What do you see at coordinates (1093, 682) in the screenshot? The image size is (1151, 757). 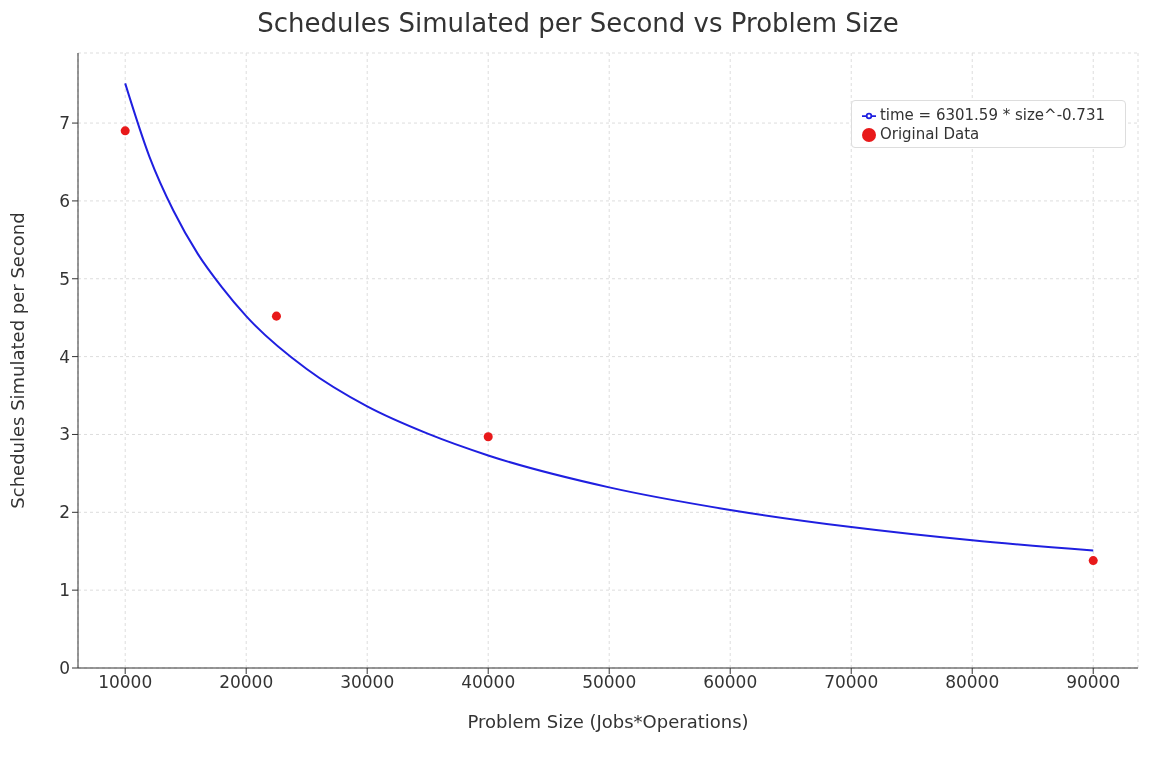 I see `x-tick-label: 90000` at bounding box center [1093, 682].